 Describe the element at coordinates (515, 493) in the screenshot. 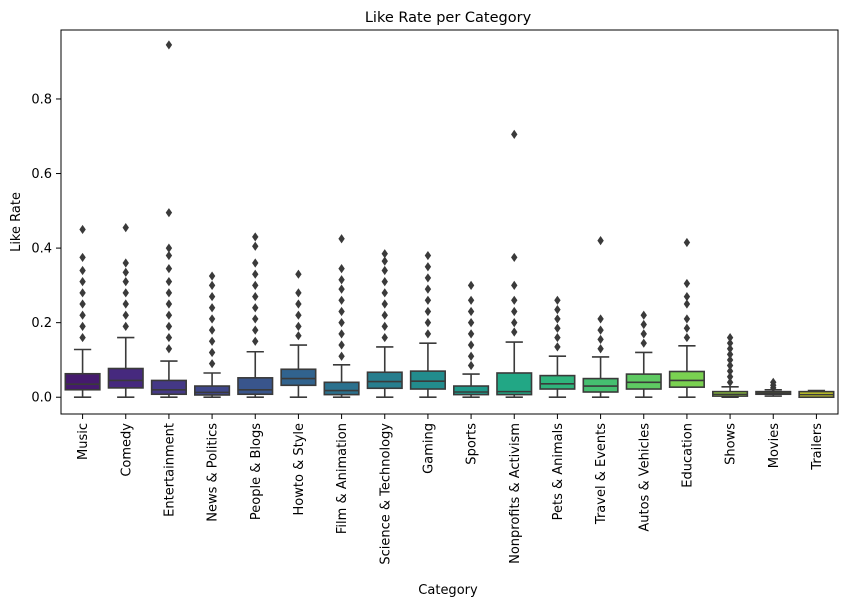

I see `x-tick-label: Nonprofits & Activism` at that location.